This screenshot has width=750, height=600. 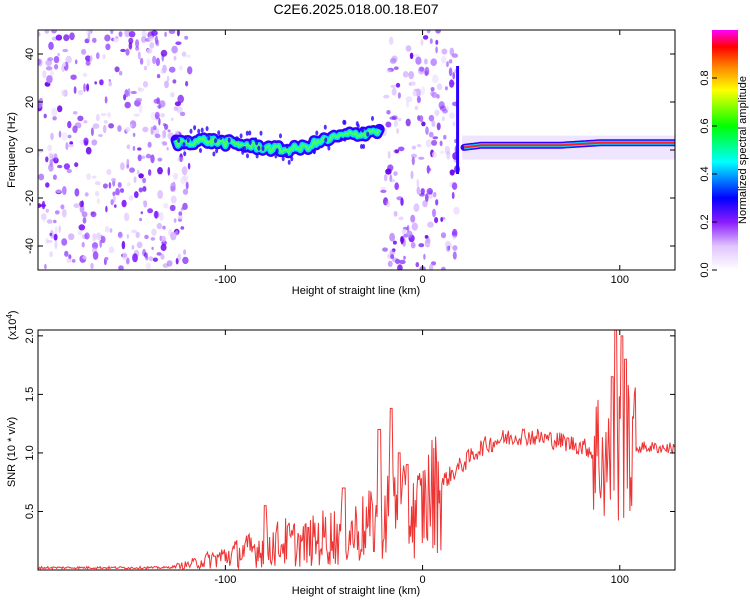 I want to click on xtick-label: 0, so click(x=423, y=280).